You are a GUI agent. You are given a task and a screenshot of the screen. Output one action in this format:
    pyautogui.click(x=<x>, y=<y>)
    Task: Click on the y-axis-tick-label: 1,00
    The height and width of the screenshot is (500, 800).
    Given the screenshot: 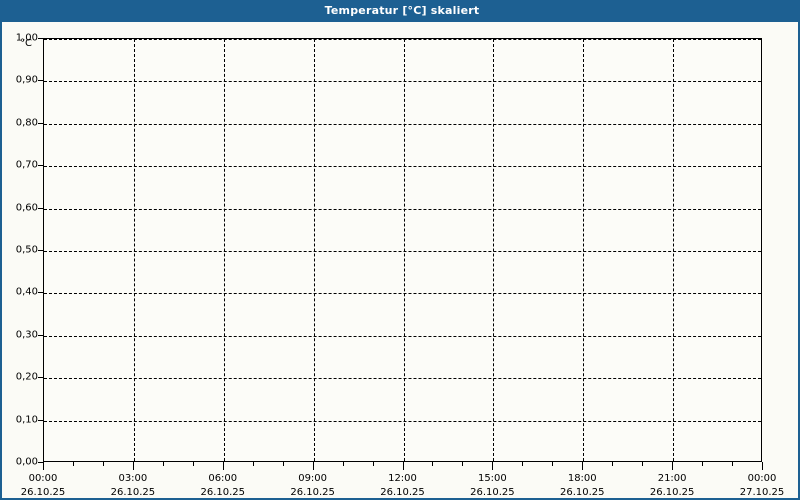 What is the action you would take?
    pyautogui.click(x=26, y=38)
    